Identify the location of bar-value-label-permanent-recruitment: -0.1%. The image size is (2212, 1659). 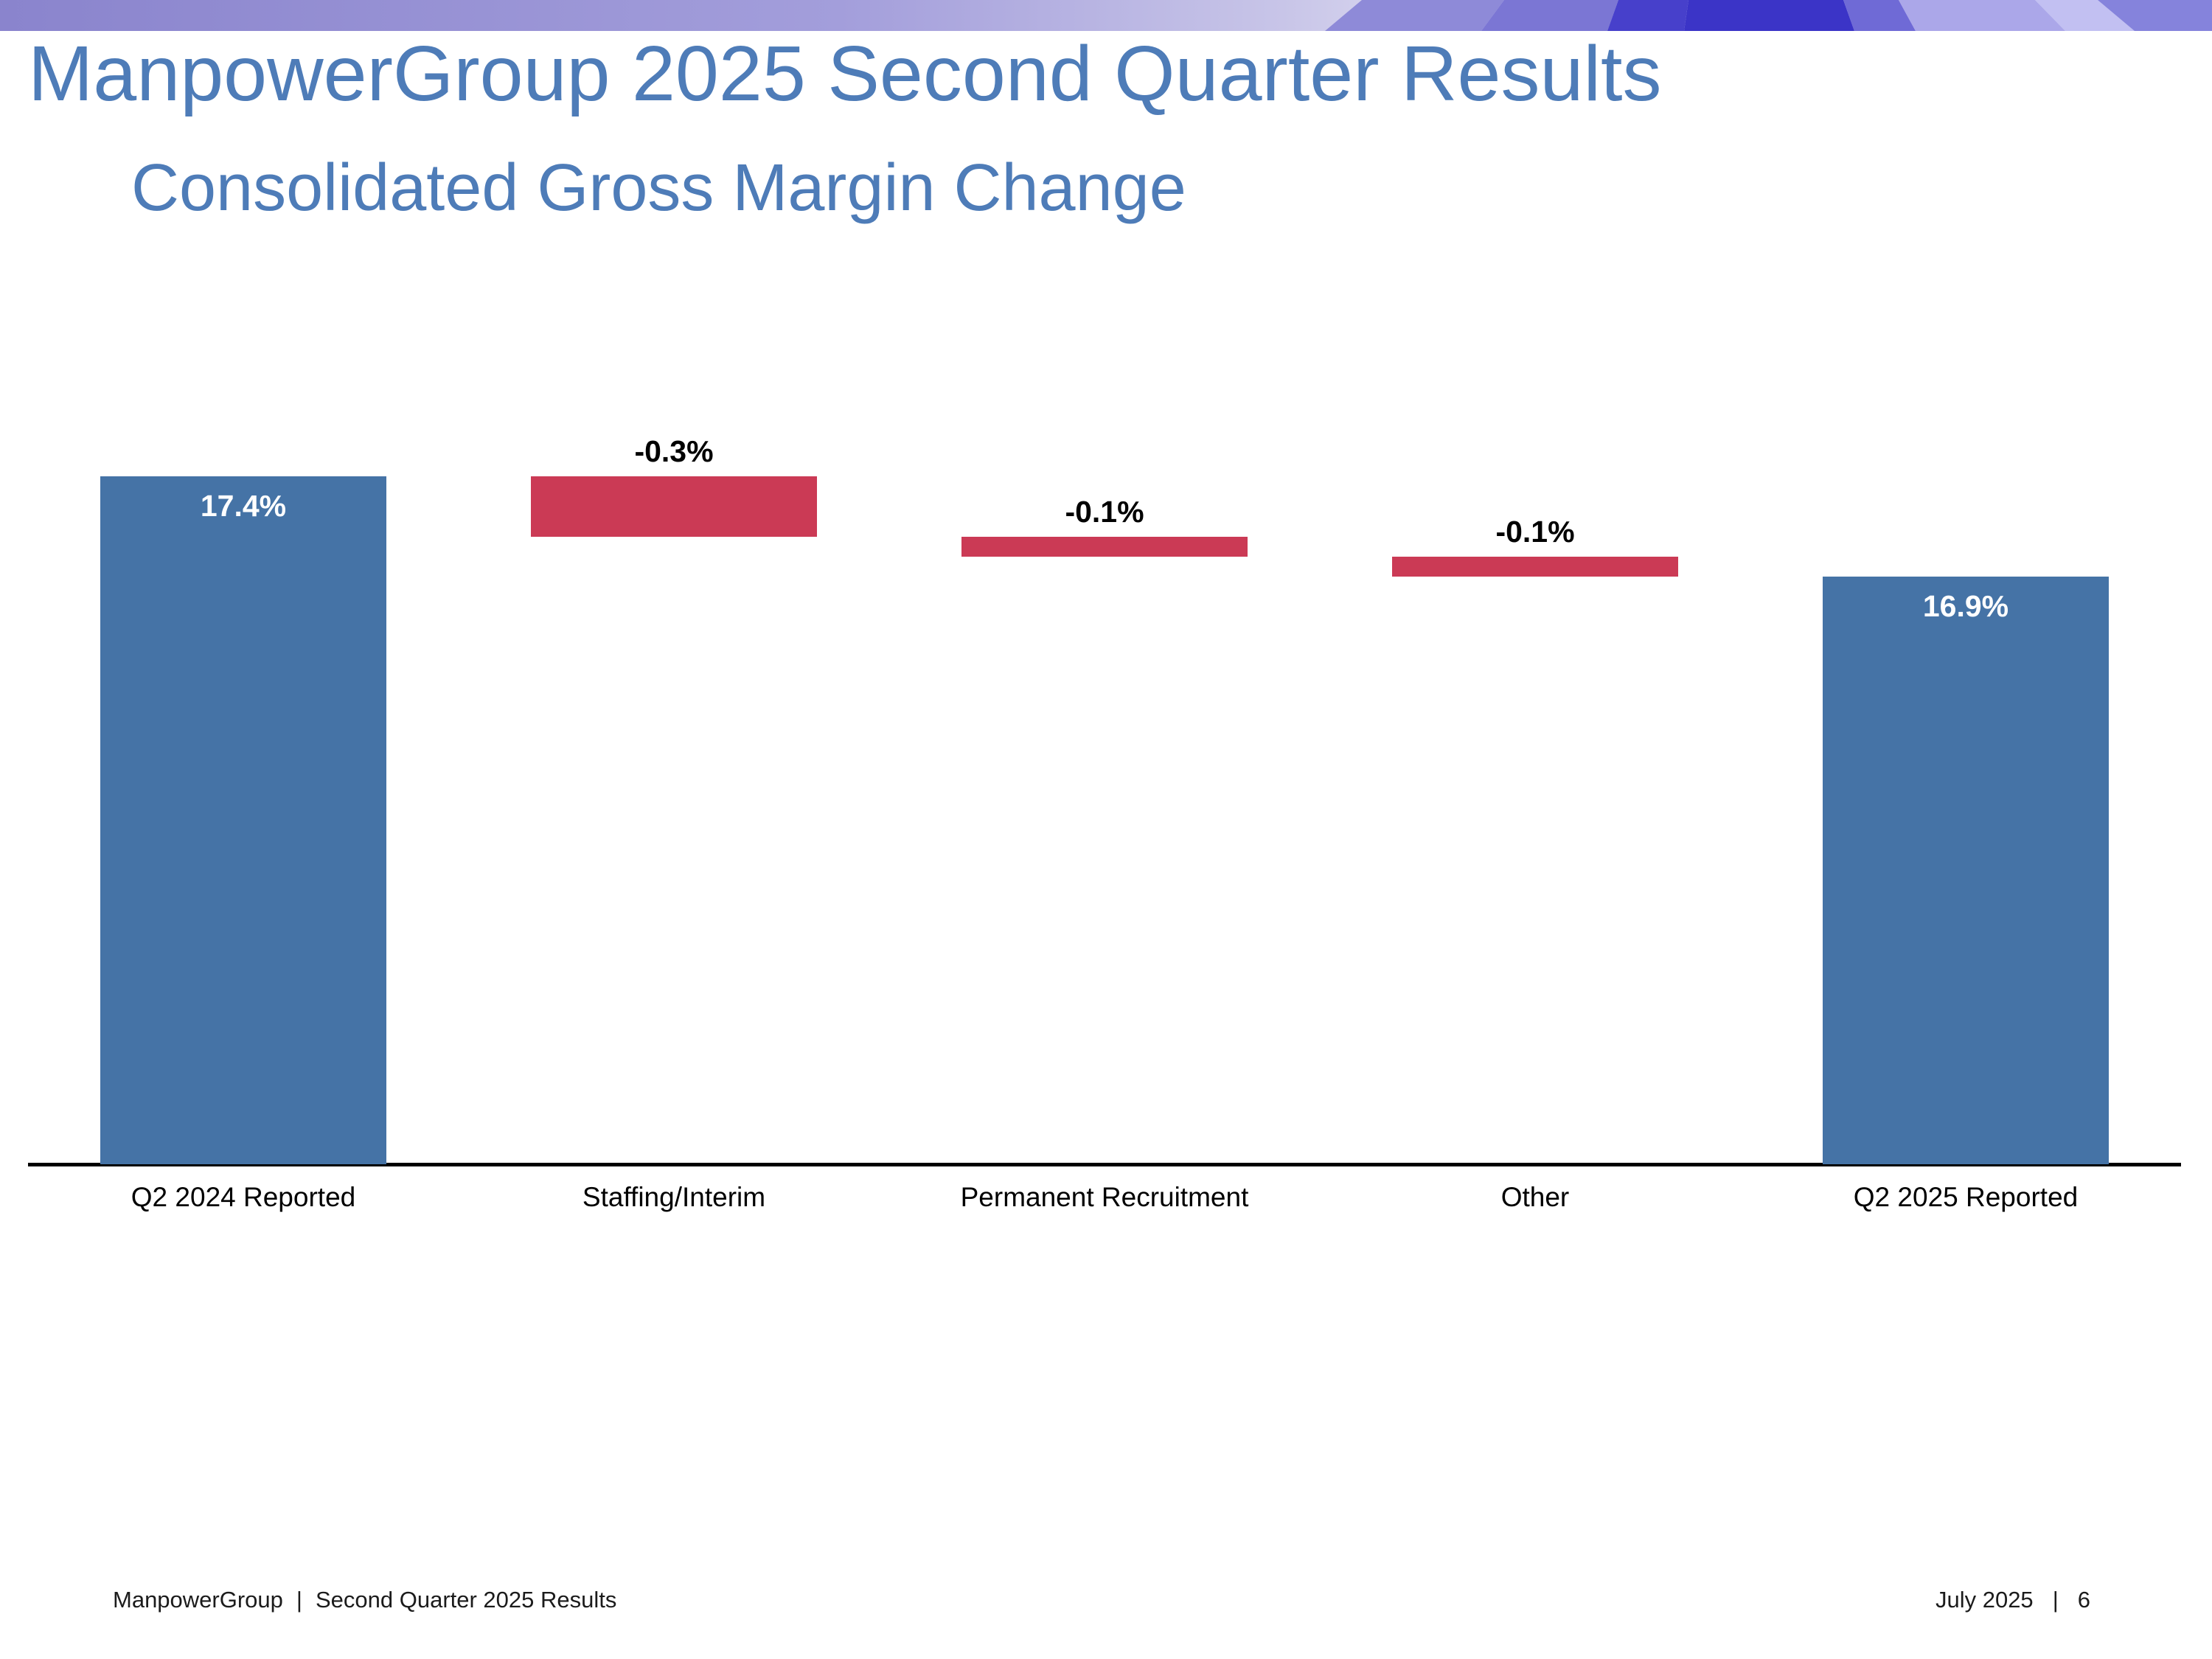
(1104, 511).